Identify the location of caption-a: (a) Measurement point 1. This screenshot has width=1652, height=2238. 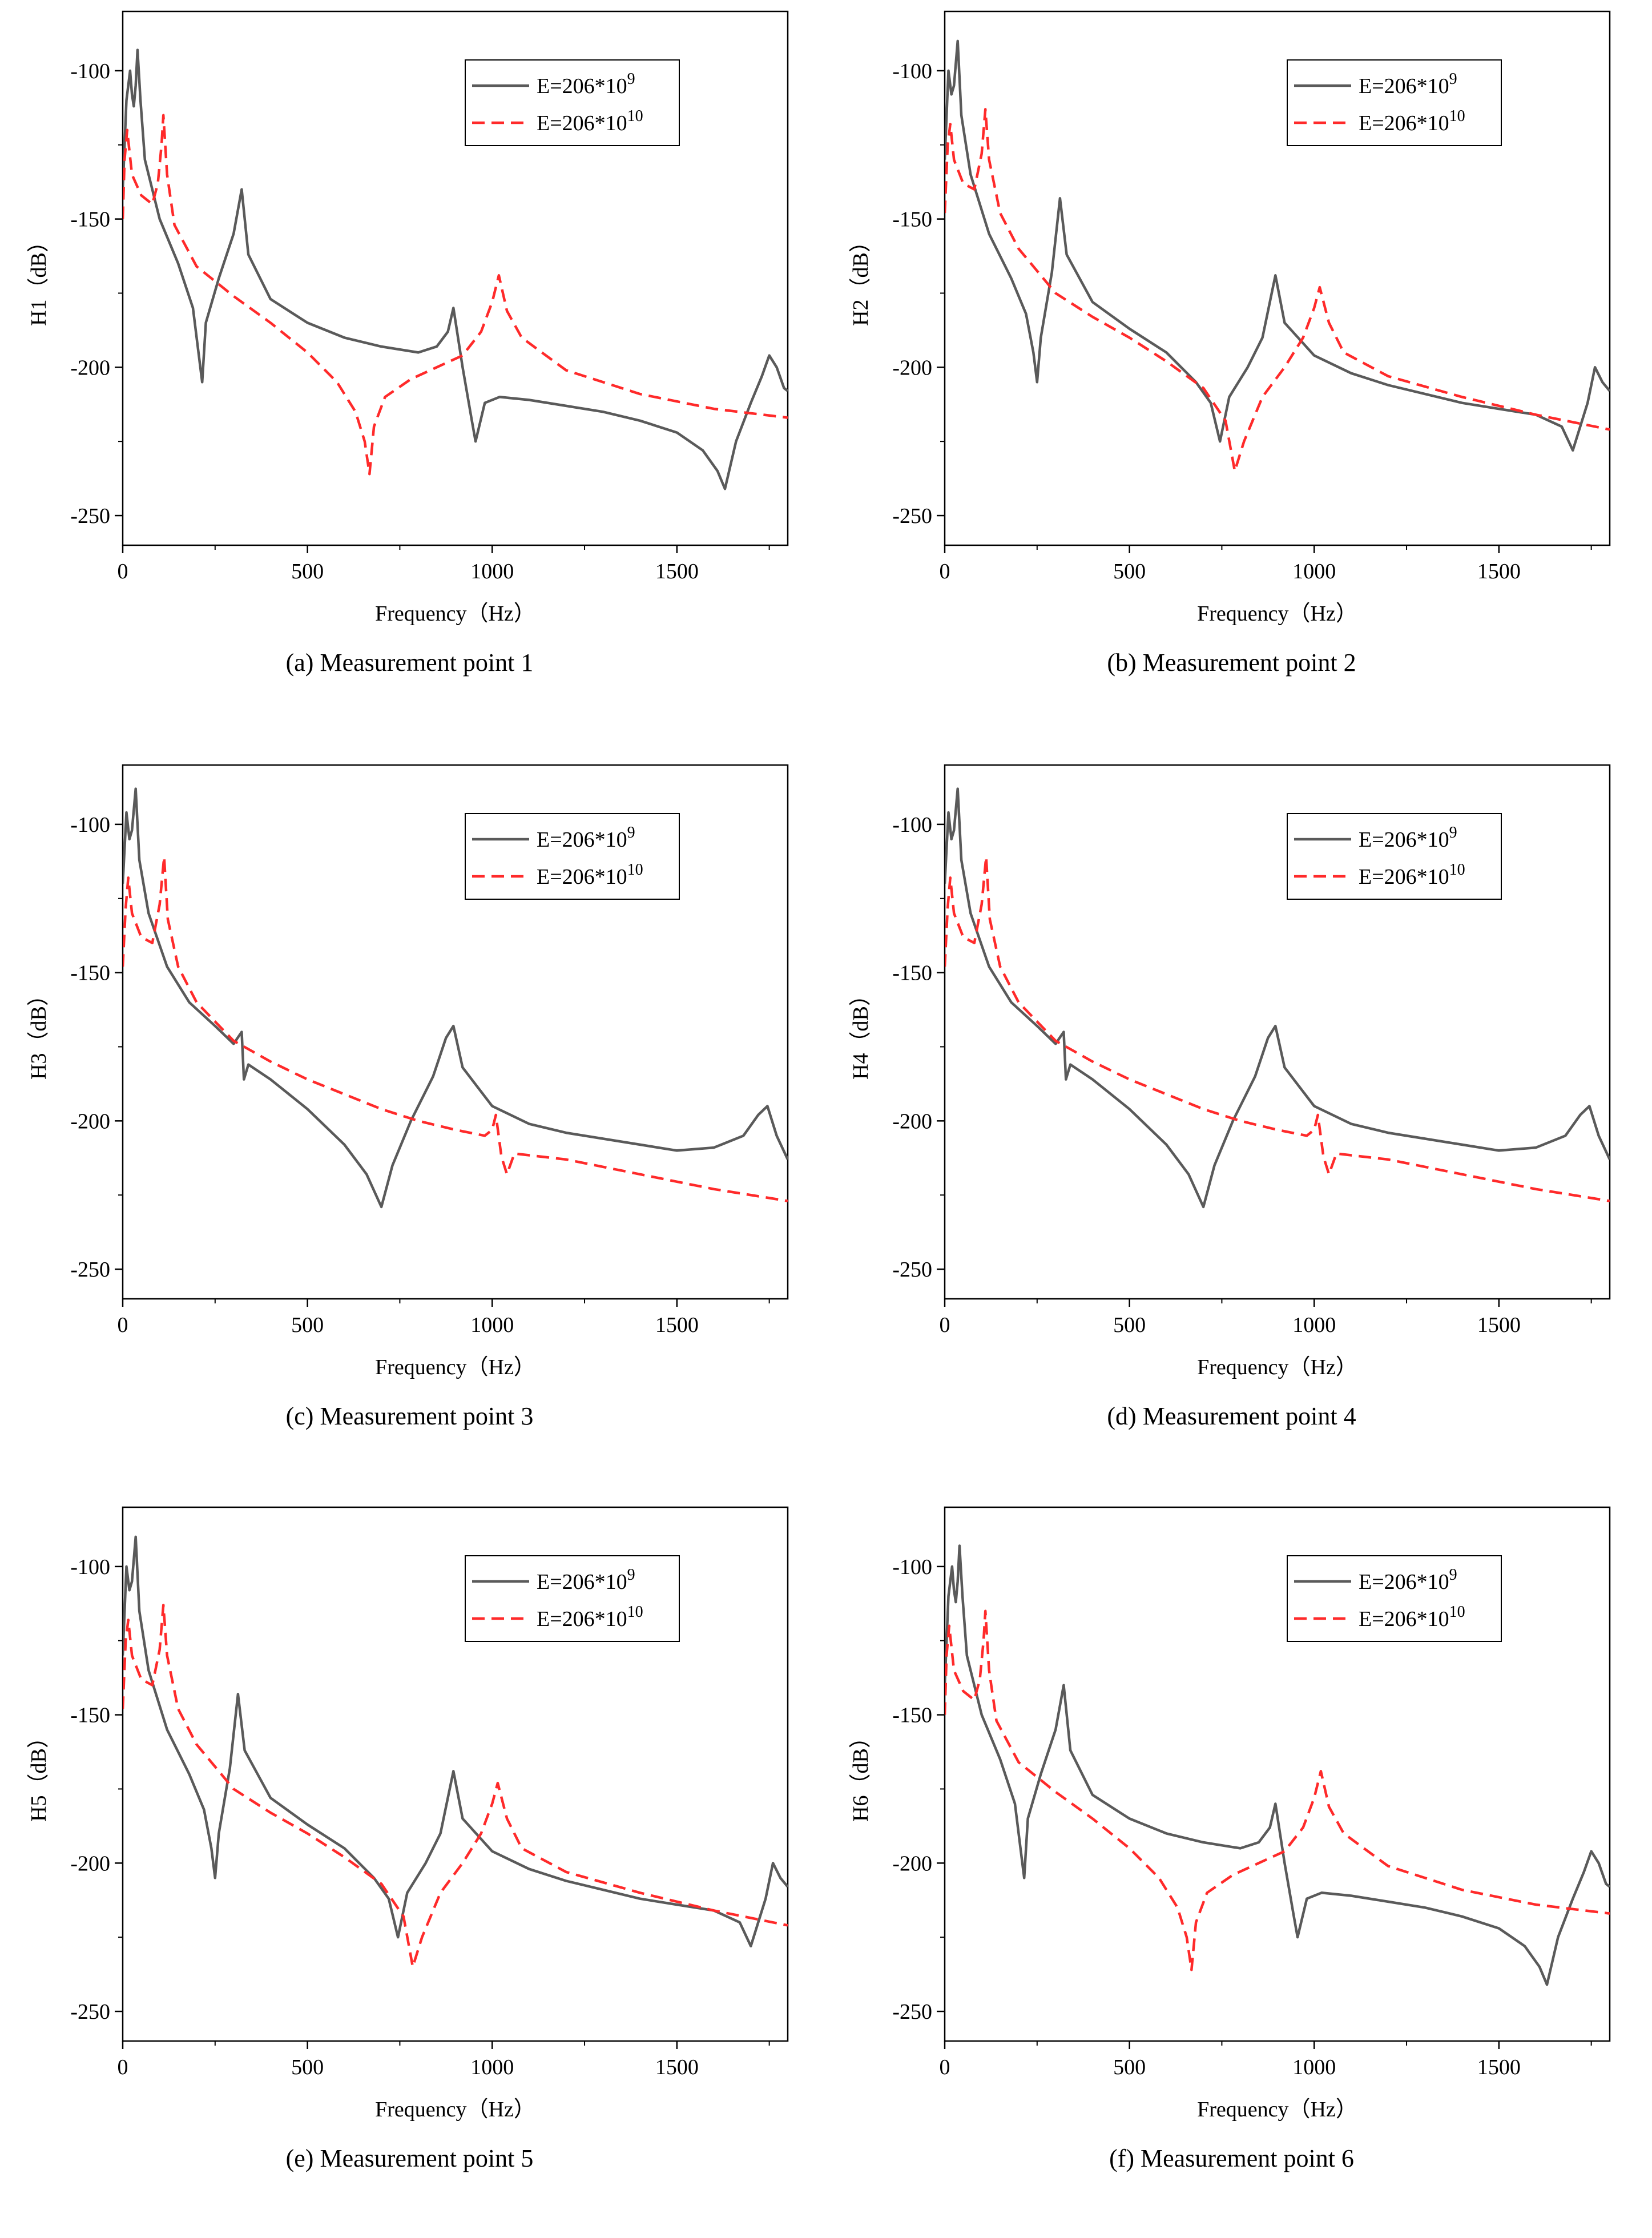
(410, 663).